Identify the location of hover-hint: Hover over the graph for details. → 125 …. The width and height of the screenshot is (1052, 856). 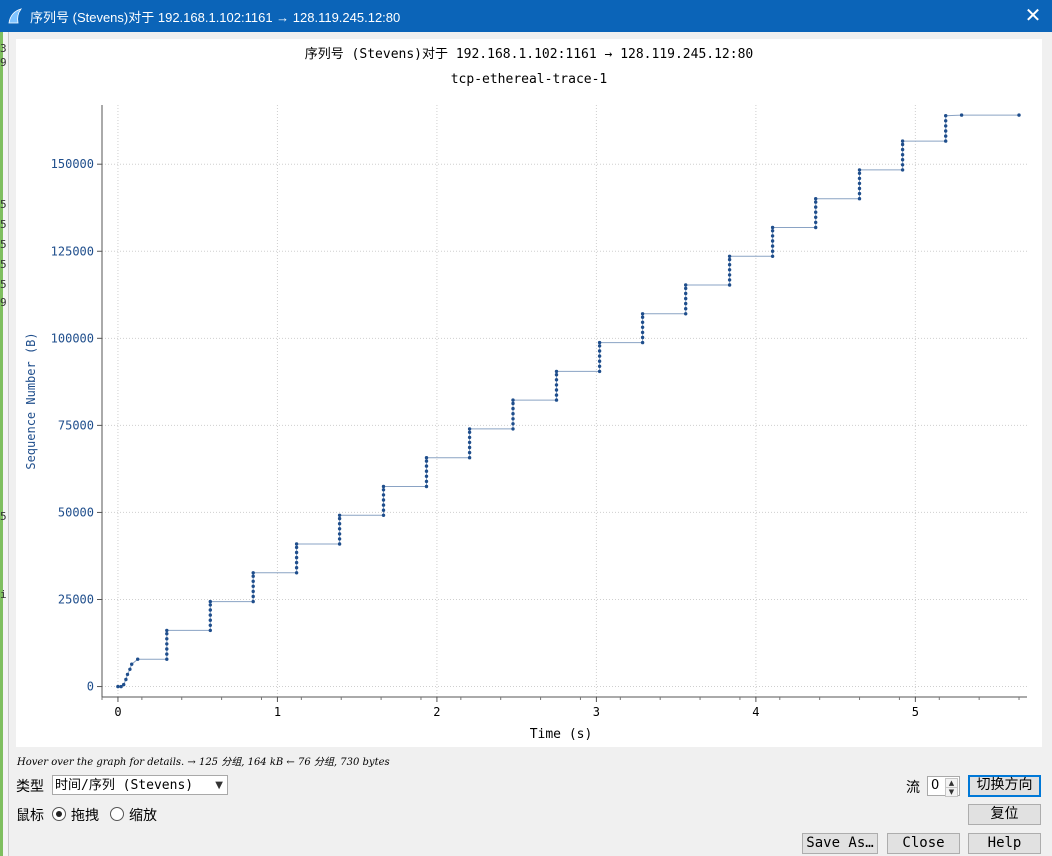
(203, 762).